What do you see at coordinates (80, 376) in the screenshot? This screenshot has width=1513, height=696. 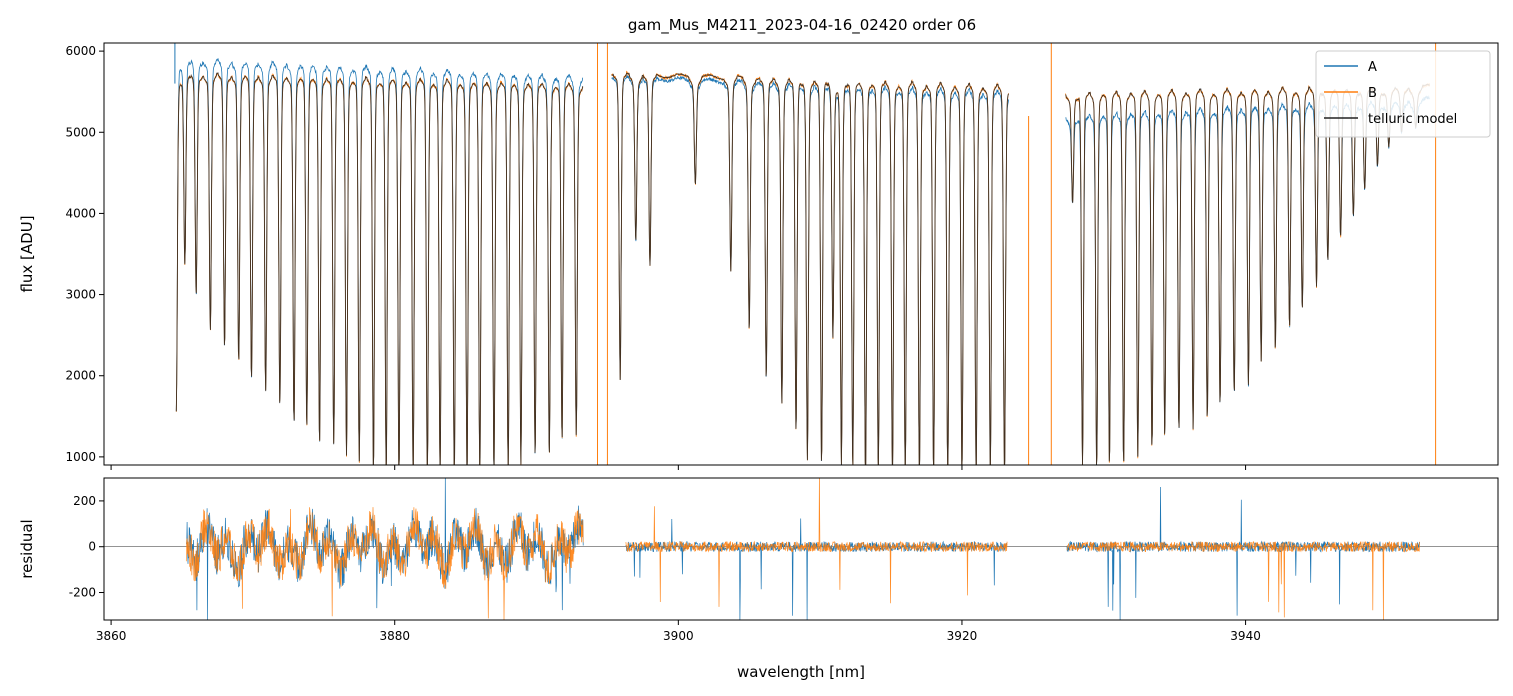 I see `flux-y-tick-label: 2000` at bounding box center [80, 376].